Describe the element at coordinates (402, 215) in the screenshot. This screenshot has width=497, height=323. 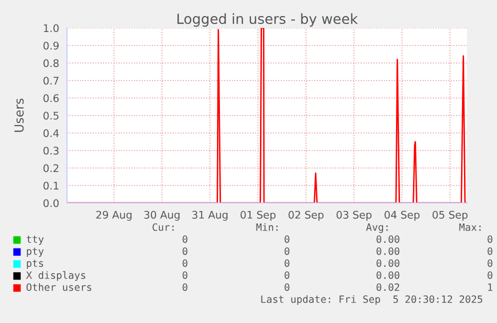
I see `x-tick-label: 04 Sep` at that location.